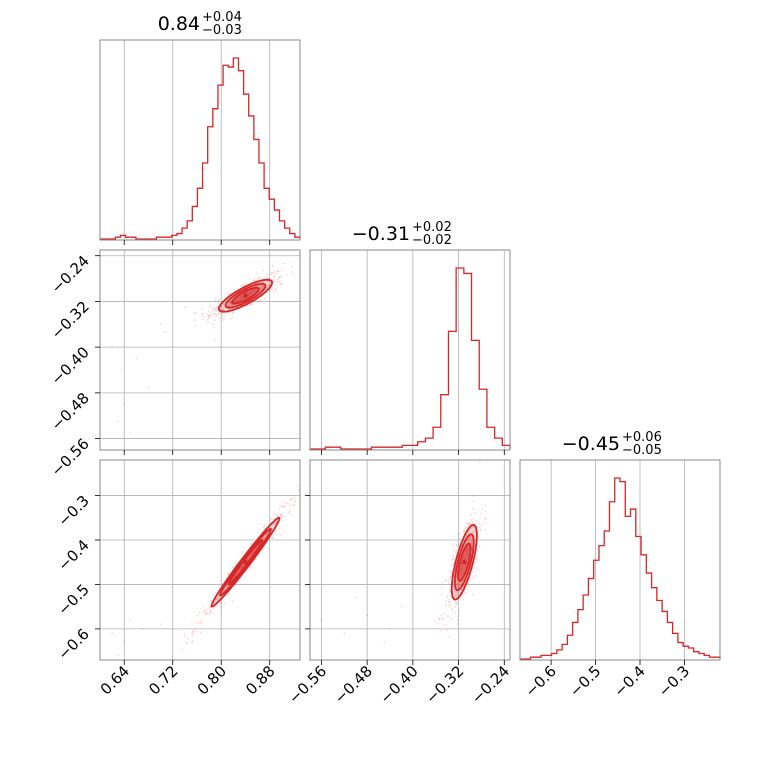 The image size is (760, 760). What do you see at coordinates (464, 562) in the screenshot?
I see `peak-marker` at bounding box center [464, 562].